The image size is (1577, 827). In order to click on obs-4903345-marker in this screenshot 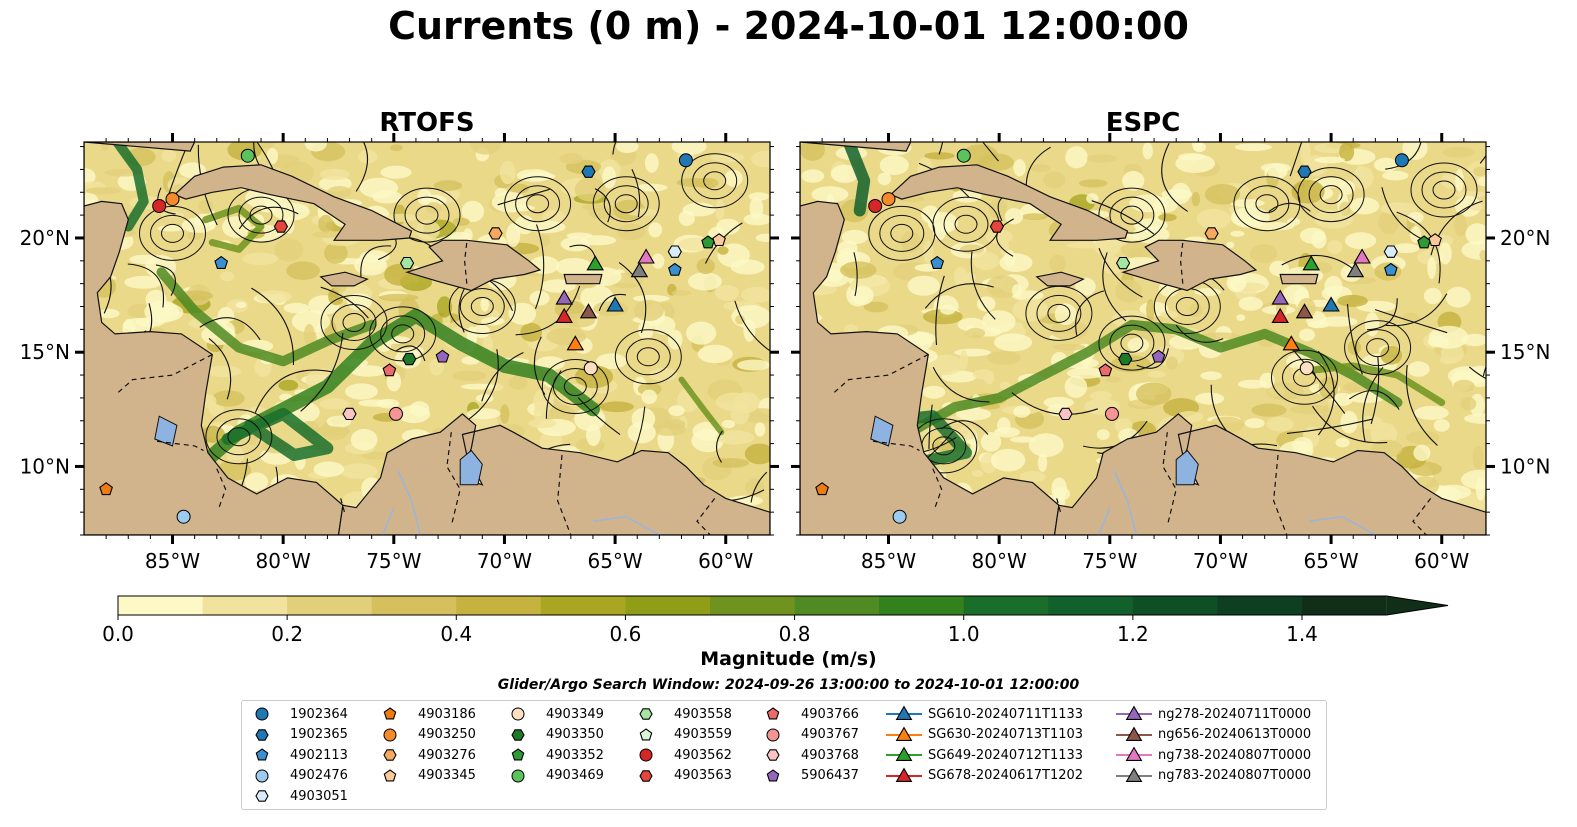, I will do `click(719, 240)`.